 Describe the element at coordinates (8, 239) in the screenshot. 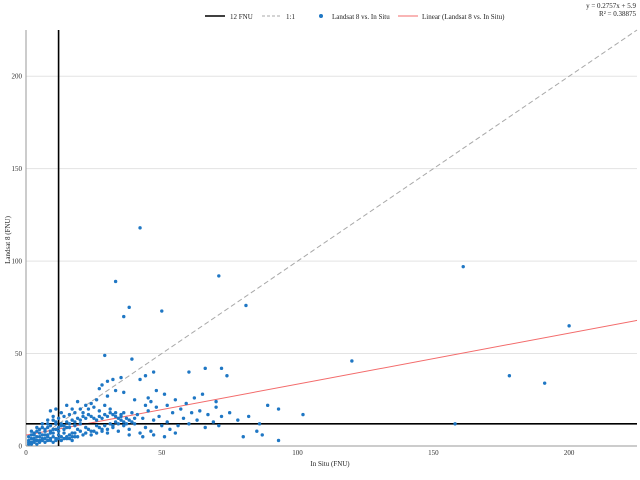

I see `y-axis-title: Landsat 8 (FNU)` at that location.